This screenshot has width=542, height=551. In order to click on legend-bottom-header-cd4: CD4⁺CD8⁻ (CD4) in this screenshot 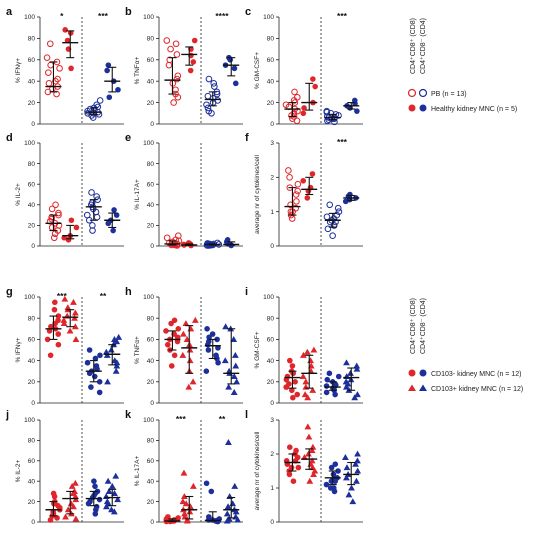, I will do `click(423, 326)`.